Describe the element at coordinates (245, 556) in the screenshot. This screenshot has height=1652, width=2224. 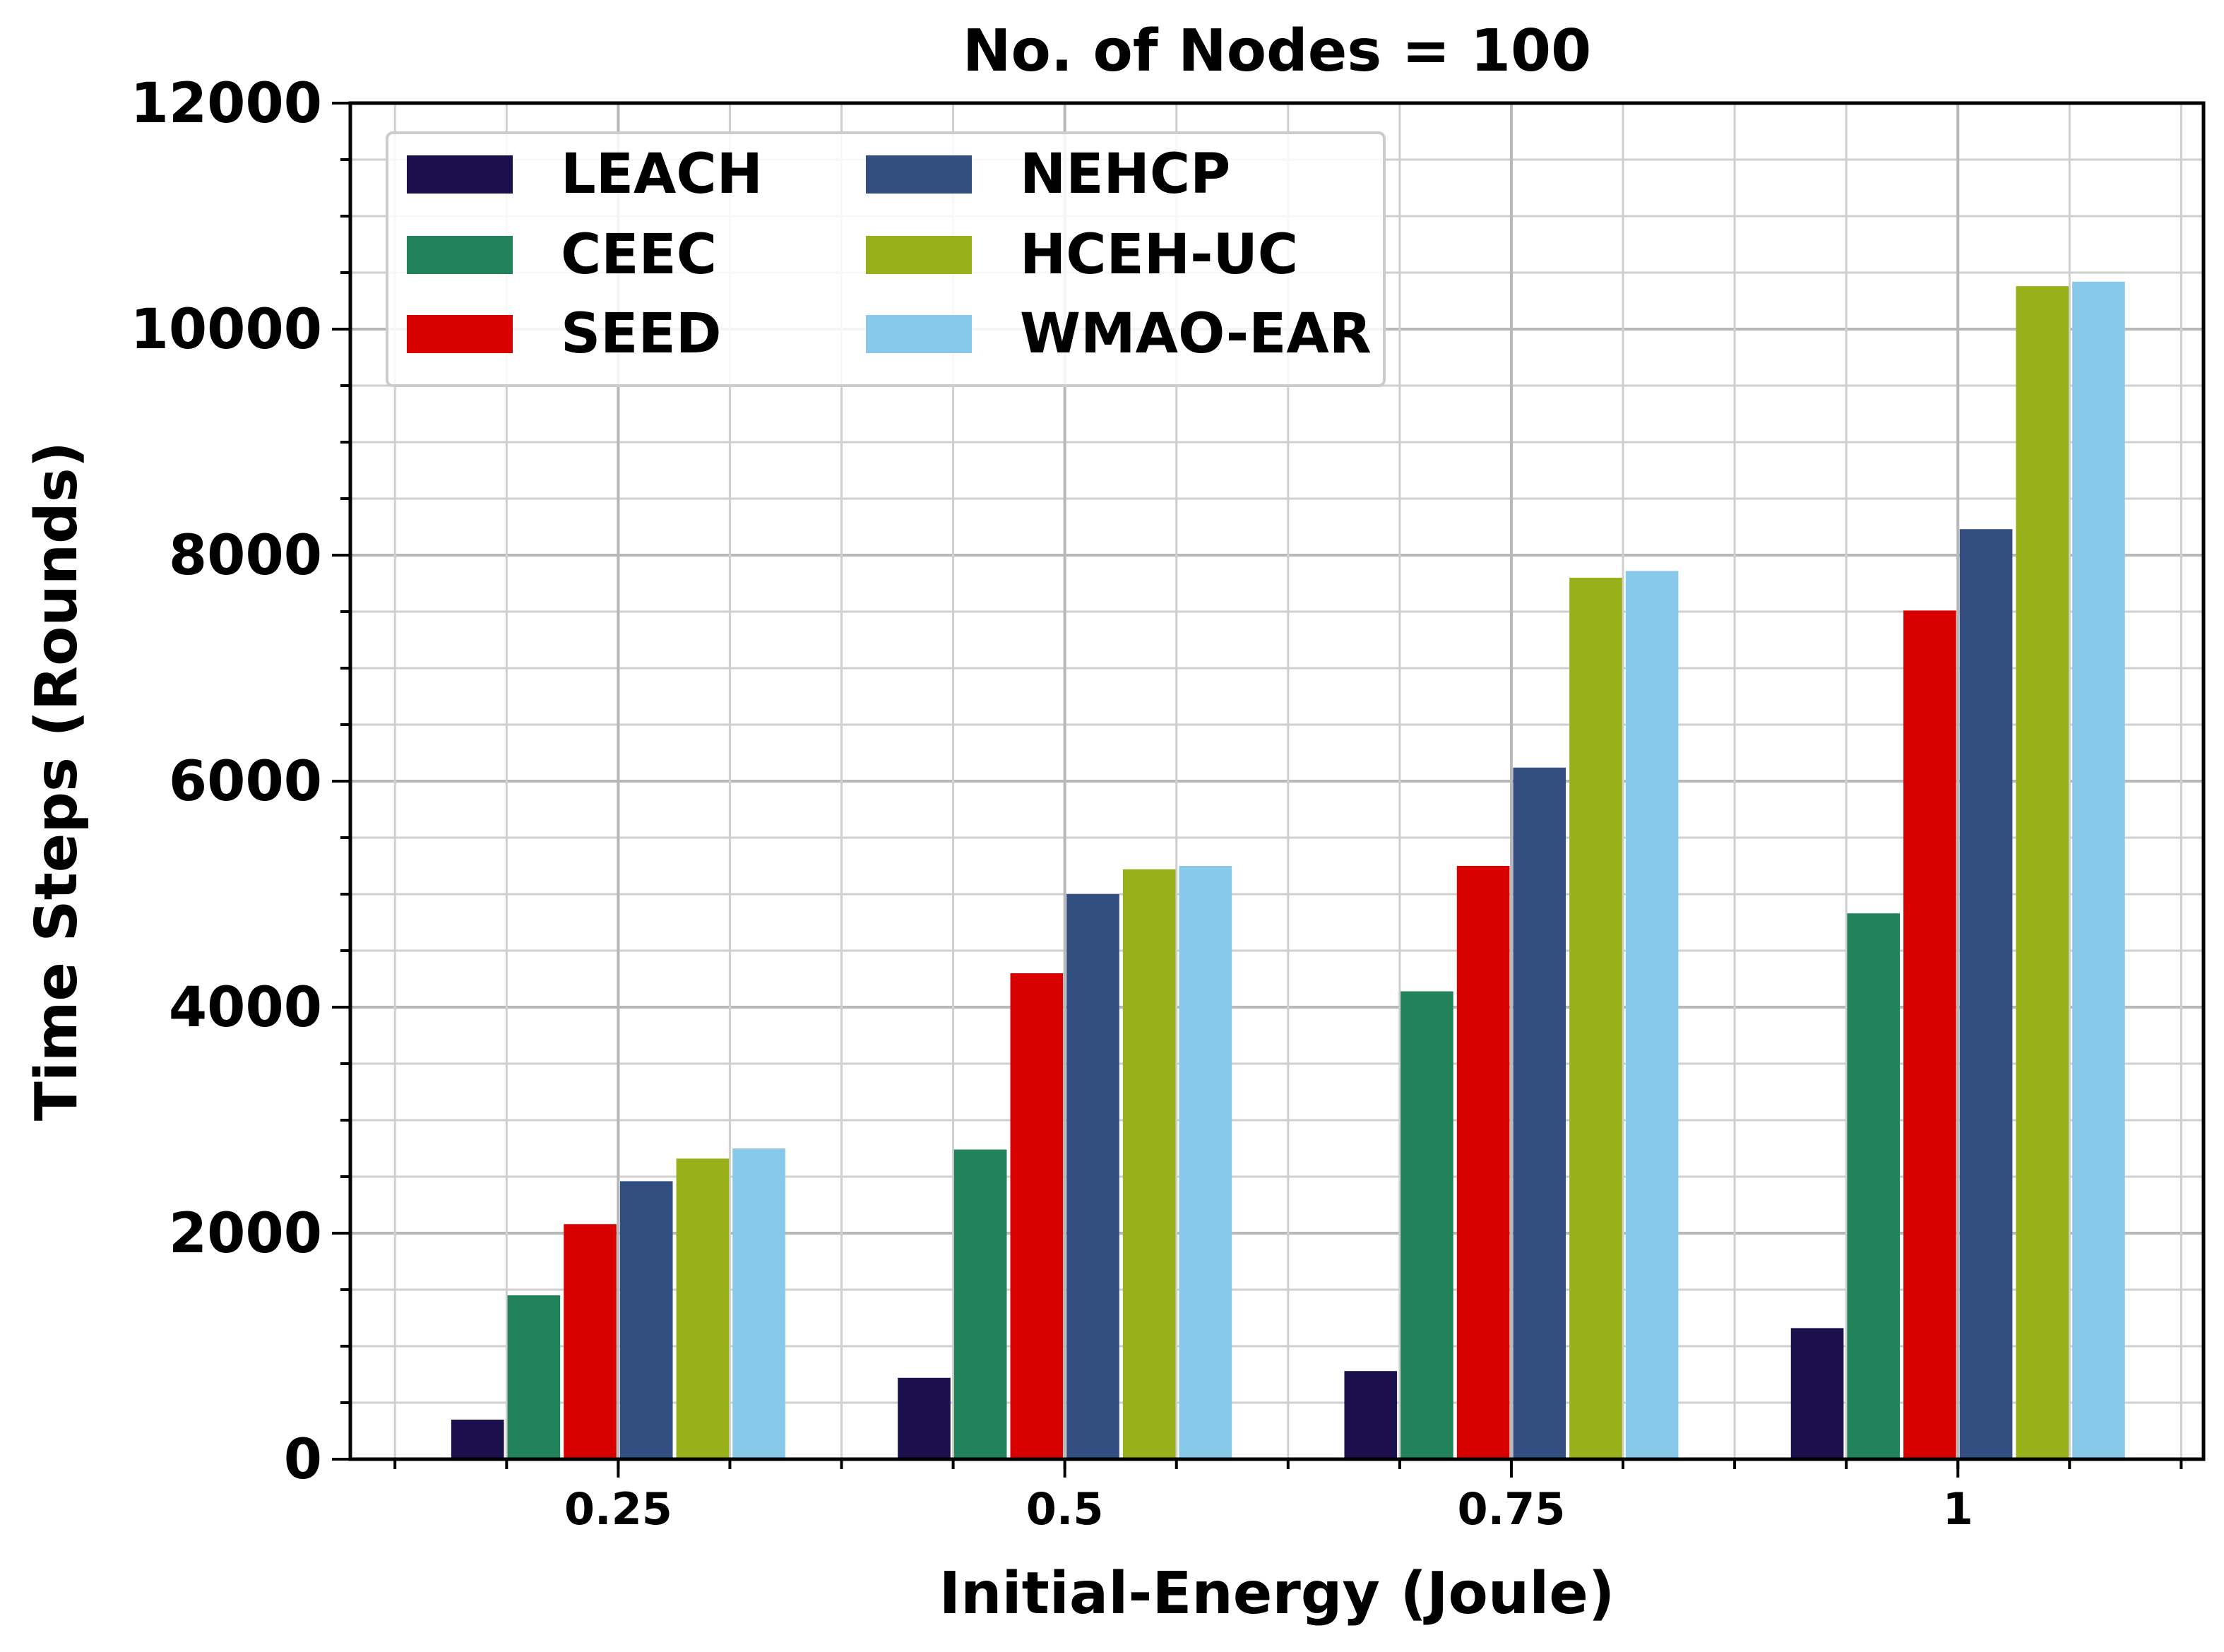
I see `y-tick-label: 8000` at that location.